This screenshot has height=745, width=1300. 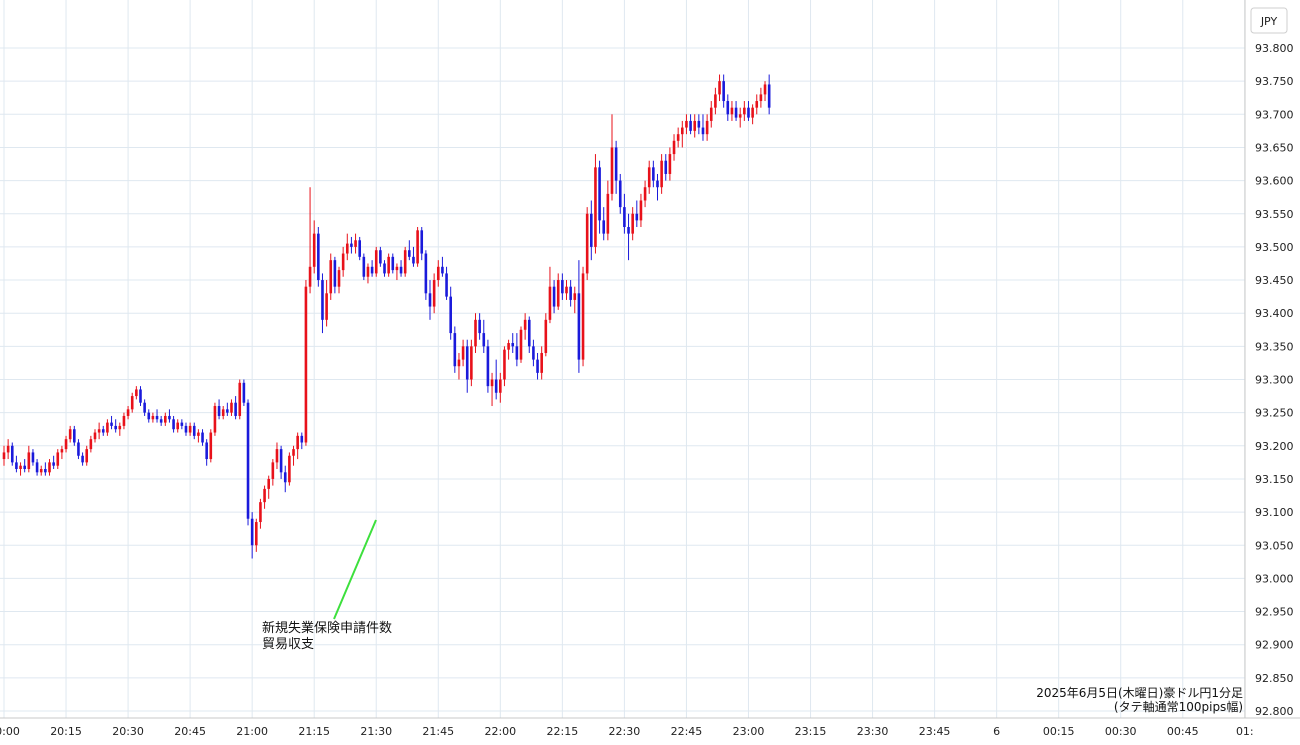 I want to click on time-tick-label: 21:00, so click(x=252, y=731).